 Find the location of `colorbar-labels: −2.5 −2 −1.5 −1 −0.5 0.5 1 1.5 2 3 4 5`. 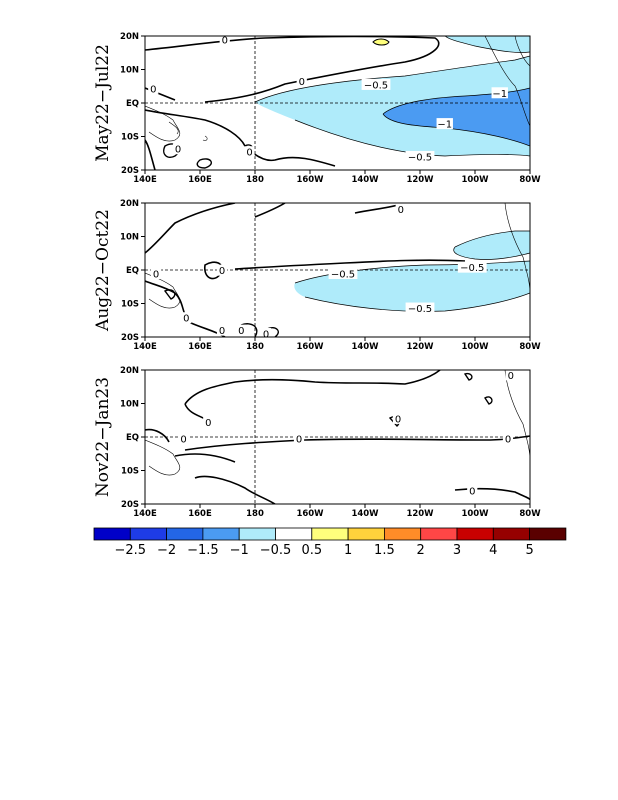

colorbar-labels: −2.5 −2 −1.5 −1 −0.5 0.5 1 1.5 2 3 4 5 is located at coordinates (324, 550).